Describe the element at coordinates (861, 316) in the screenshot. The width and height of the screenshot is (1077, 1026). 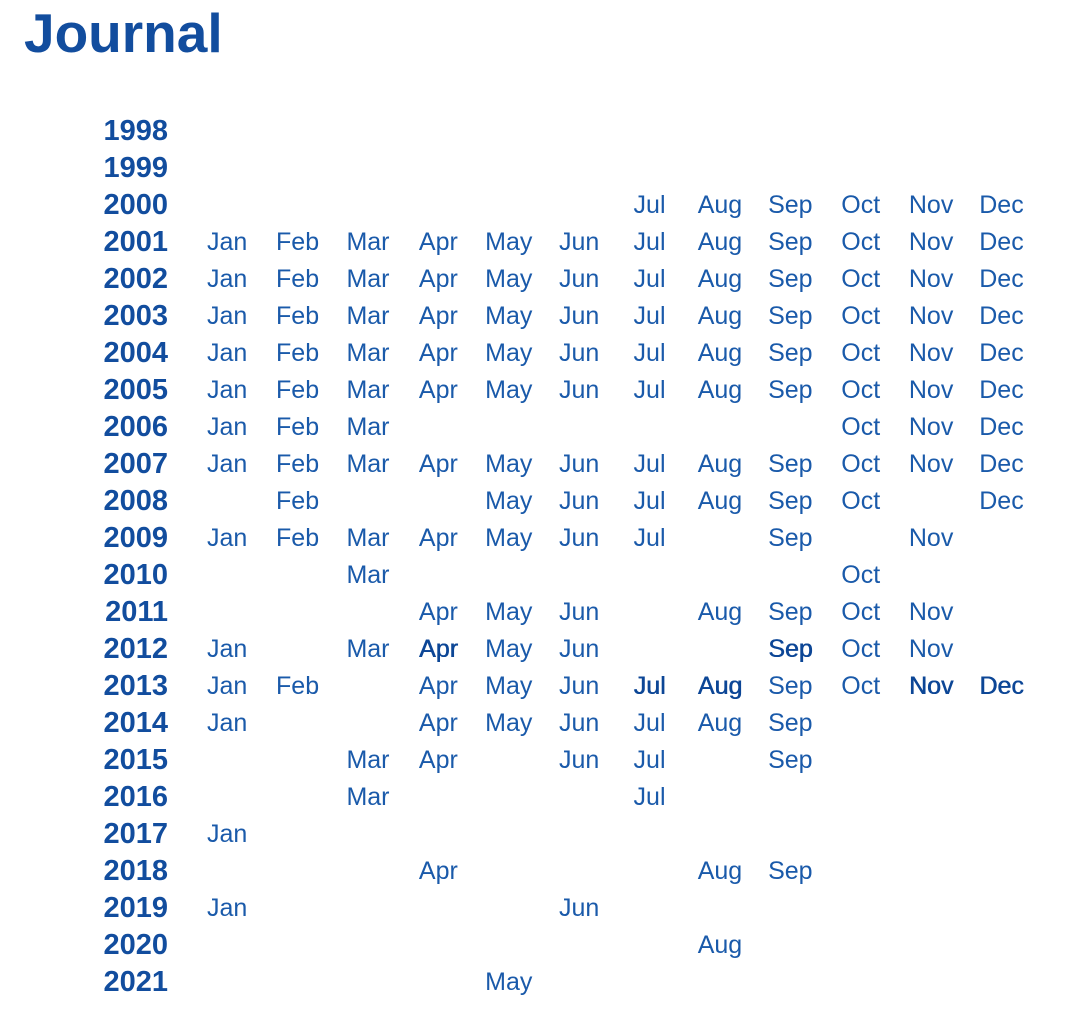
I see `month-link-2003-Oct: Oct` at that location.